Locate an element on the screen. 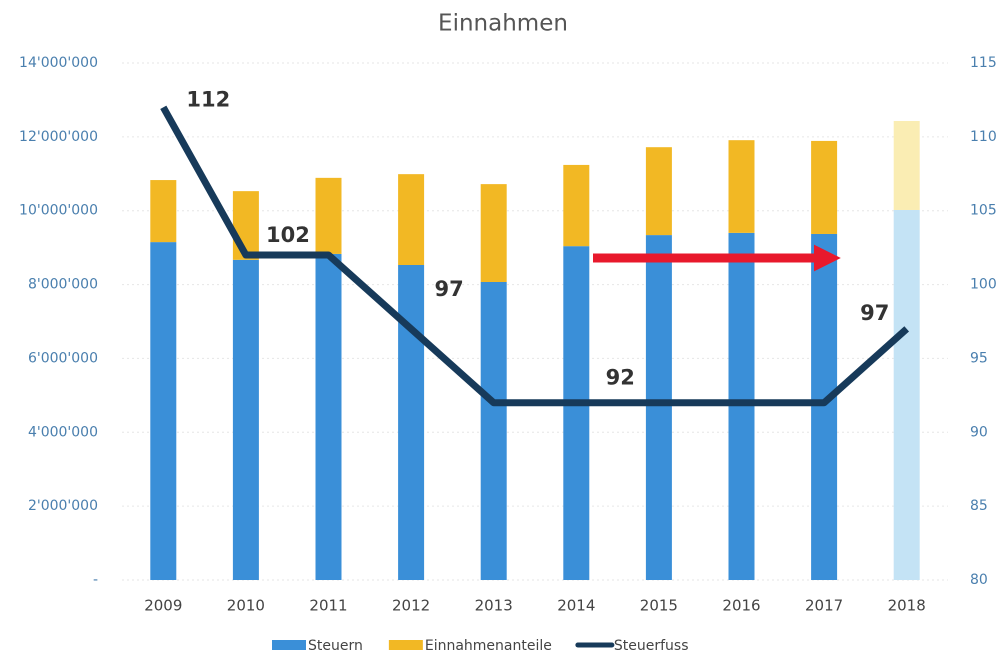 This screenshot has height=655, width=1005. data-label: 102 is located at coordinates (288, 235).